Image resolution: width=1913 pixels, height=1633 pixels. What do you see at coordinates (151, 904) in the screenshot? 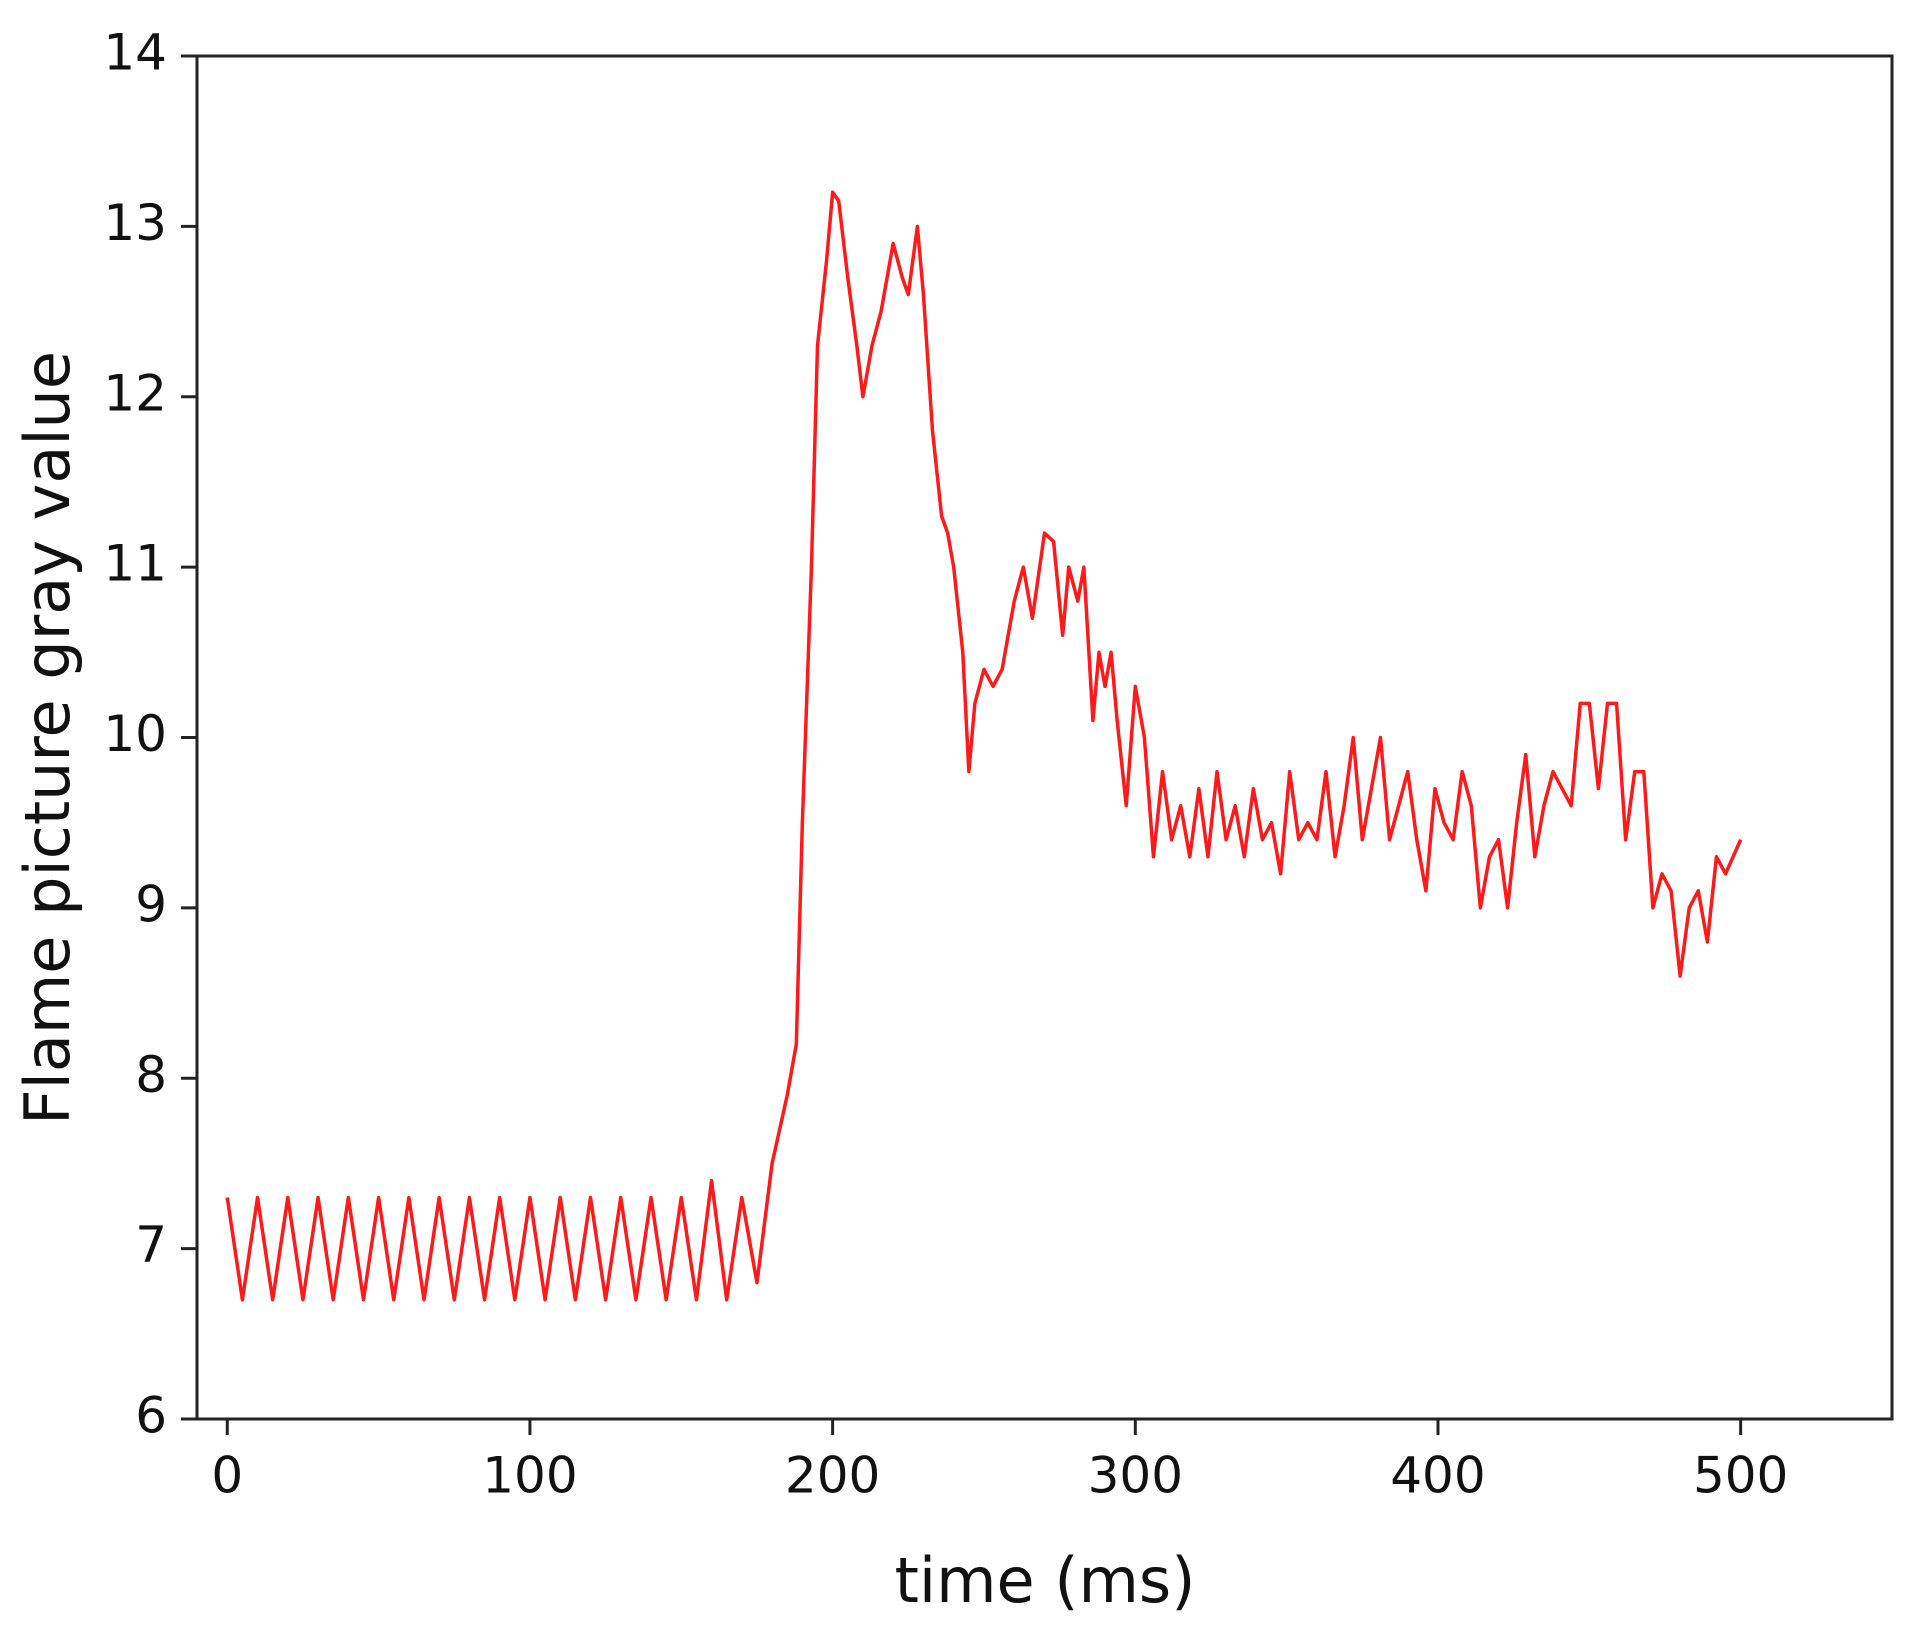
I see `y-tick-label: 9` at bounding box center [151, 904].